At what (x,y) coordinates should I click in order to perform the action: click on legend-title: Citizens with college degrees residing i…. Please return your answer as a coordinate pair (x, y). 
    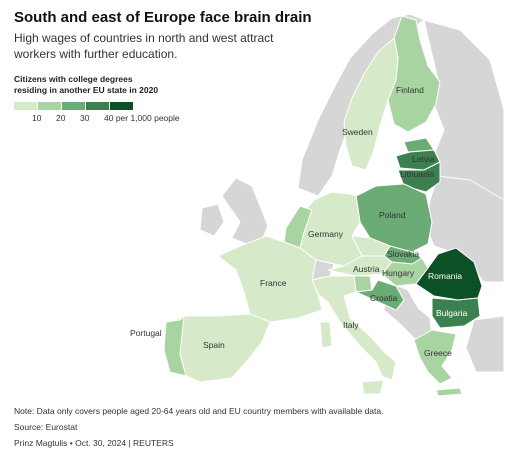
    Looking at the image, I should click on (86, 85).